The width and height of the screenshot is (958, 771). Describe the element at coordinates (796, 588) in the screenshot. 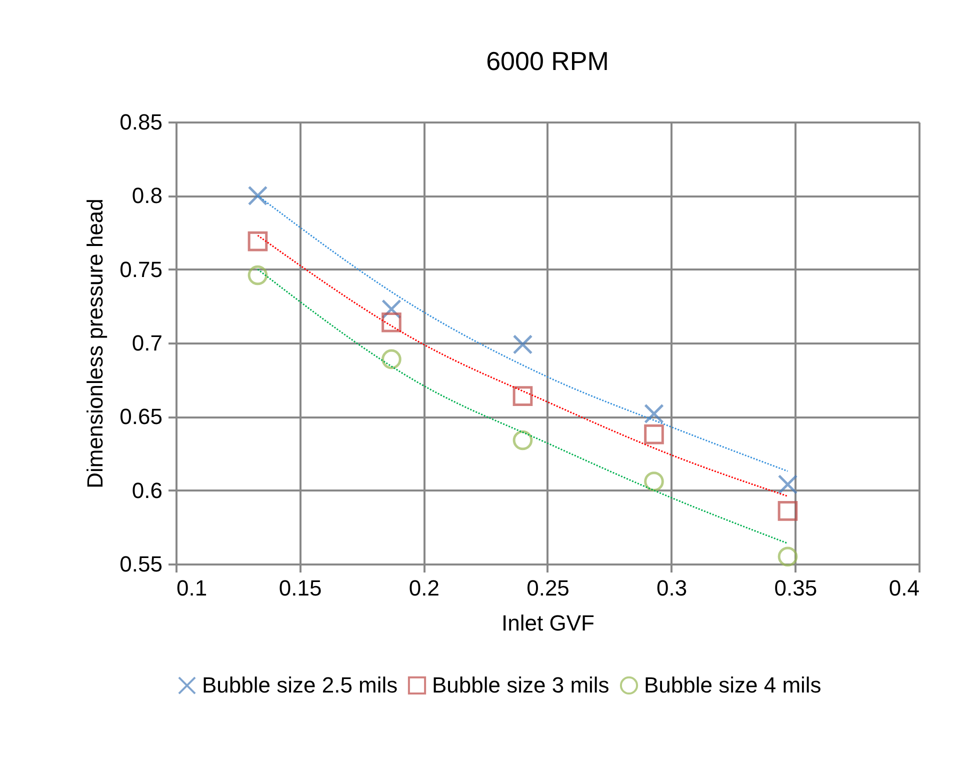

I see `x-tick-label: 0.35` at that location.